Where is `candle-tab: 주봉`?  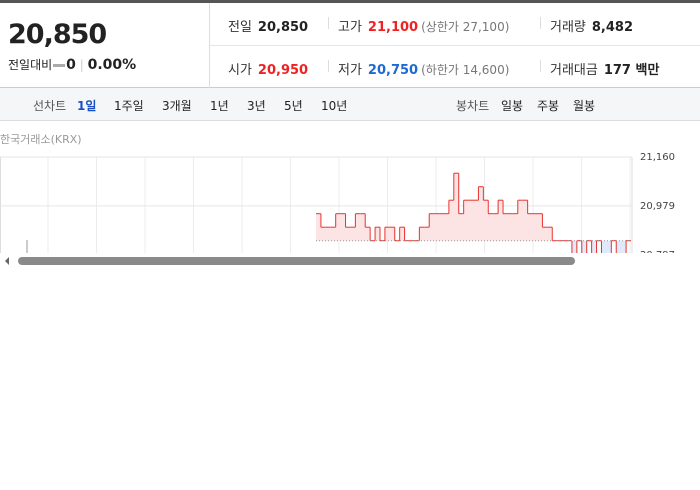 candle-tab: 주봉 is located at coordinates (548, 106).